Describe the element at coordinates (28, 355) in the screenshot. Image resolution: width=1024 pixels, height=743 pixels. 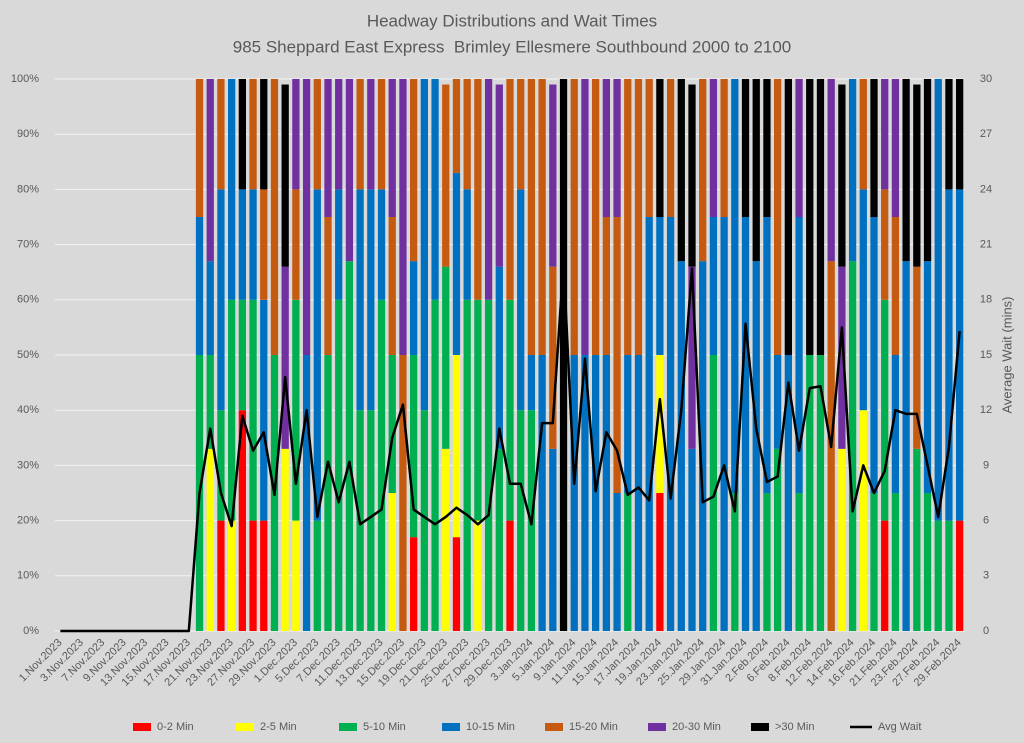
I see `y-tick-label: 50%` at that location.